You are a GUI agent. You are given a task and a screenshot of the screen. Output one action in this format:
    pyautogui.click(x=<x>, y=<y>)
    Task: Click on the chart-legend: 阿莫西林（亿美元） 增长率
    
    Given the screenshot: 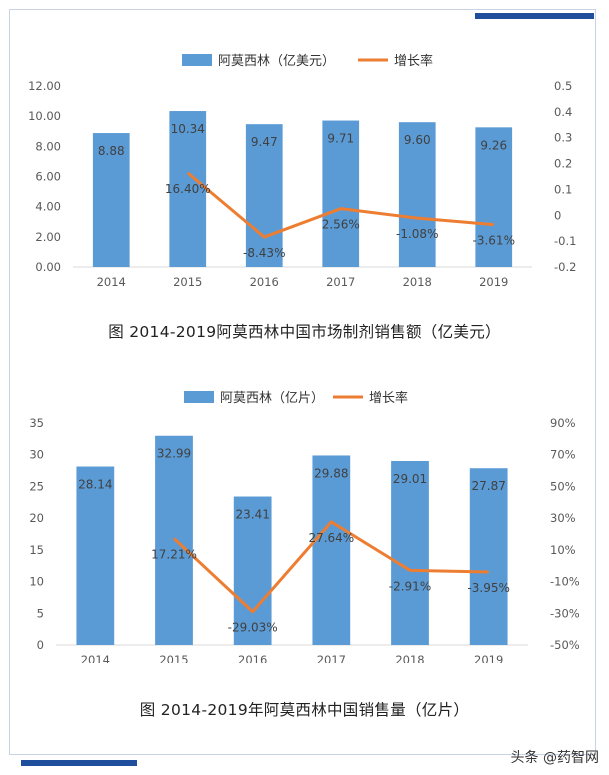 What is the action you would take?
    pyautogui.click(x=307, y=61)
    